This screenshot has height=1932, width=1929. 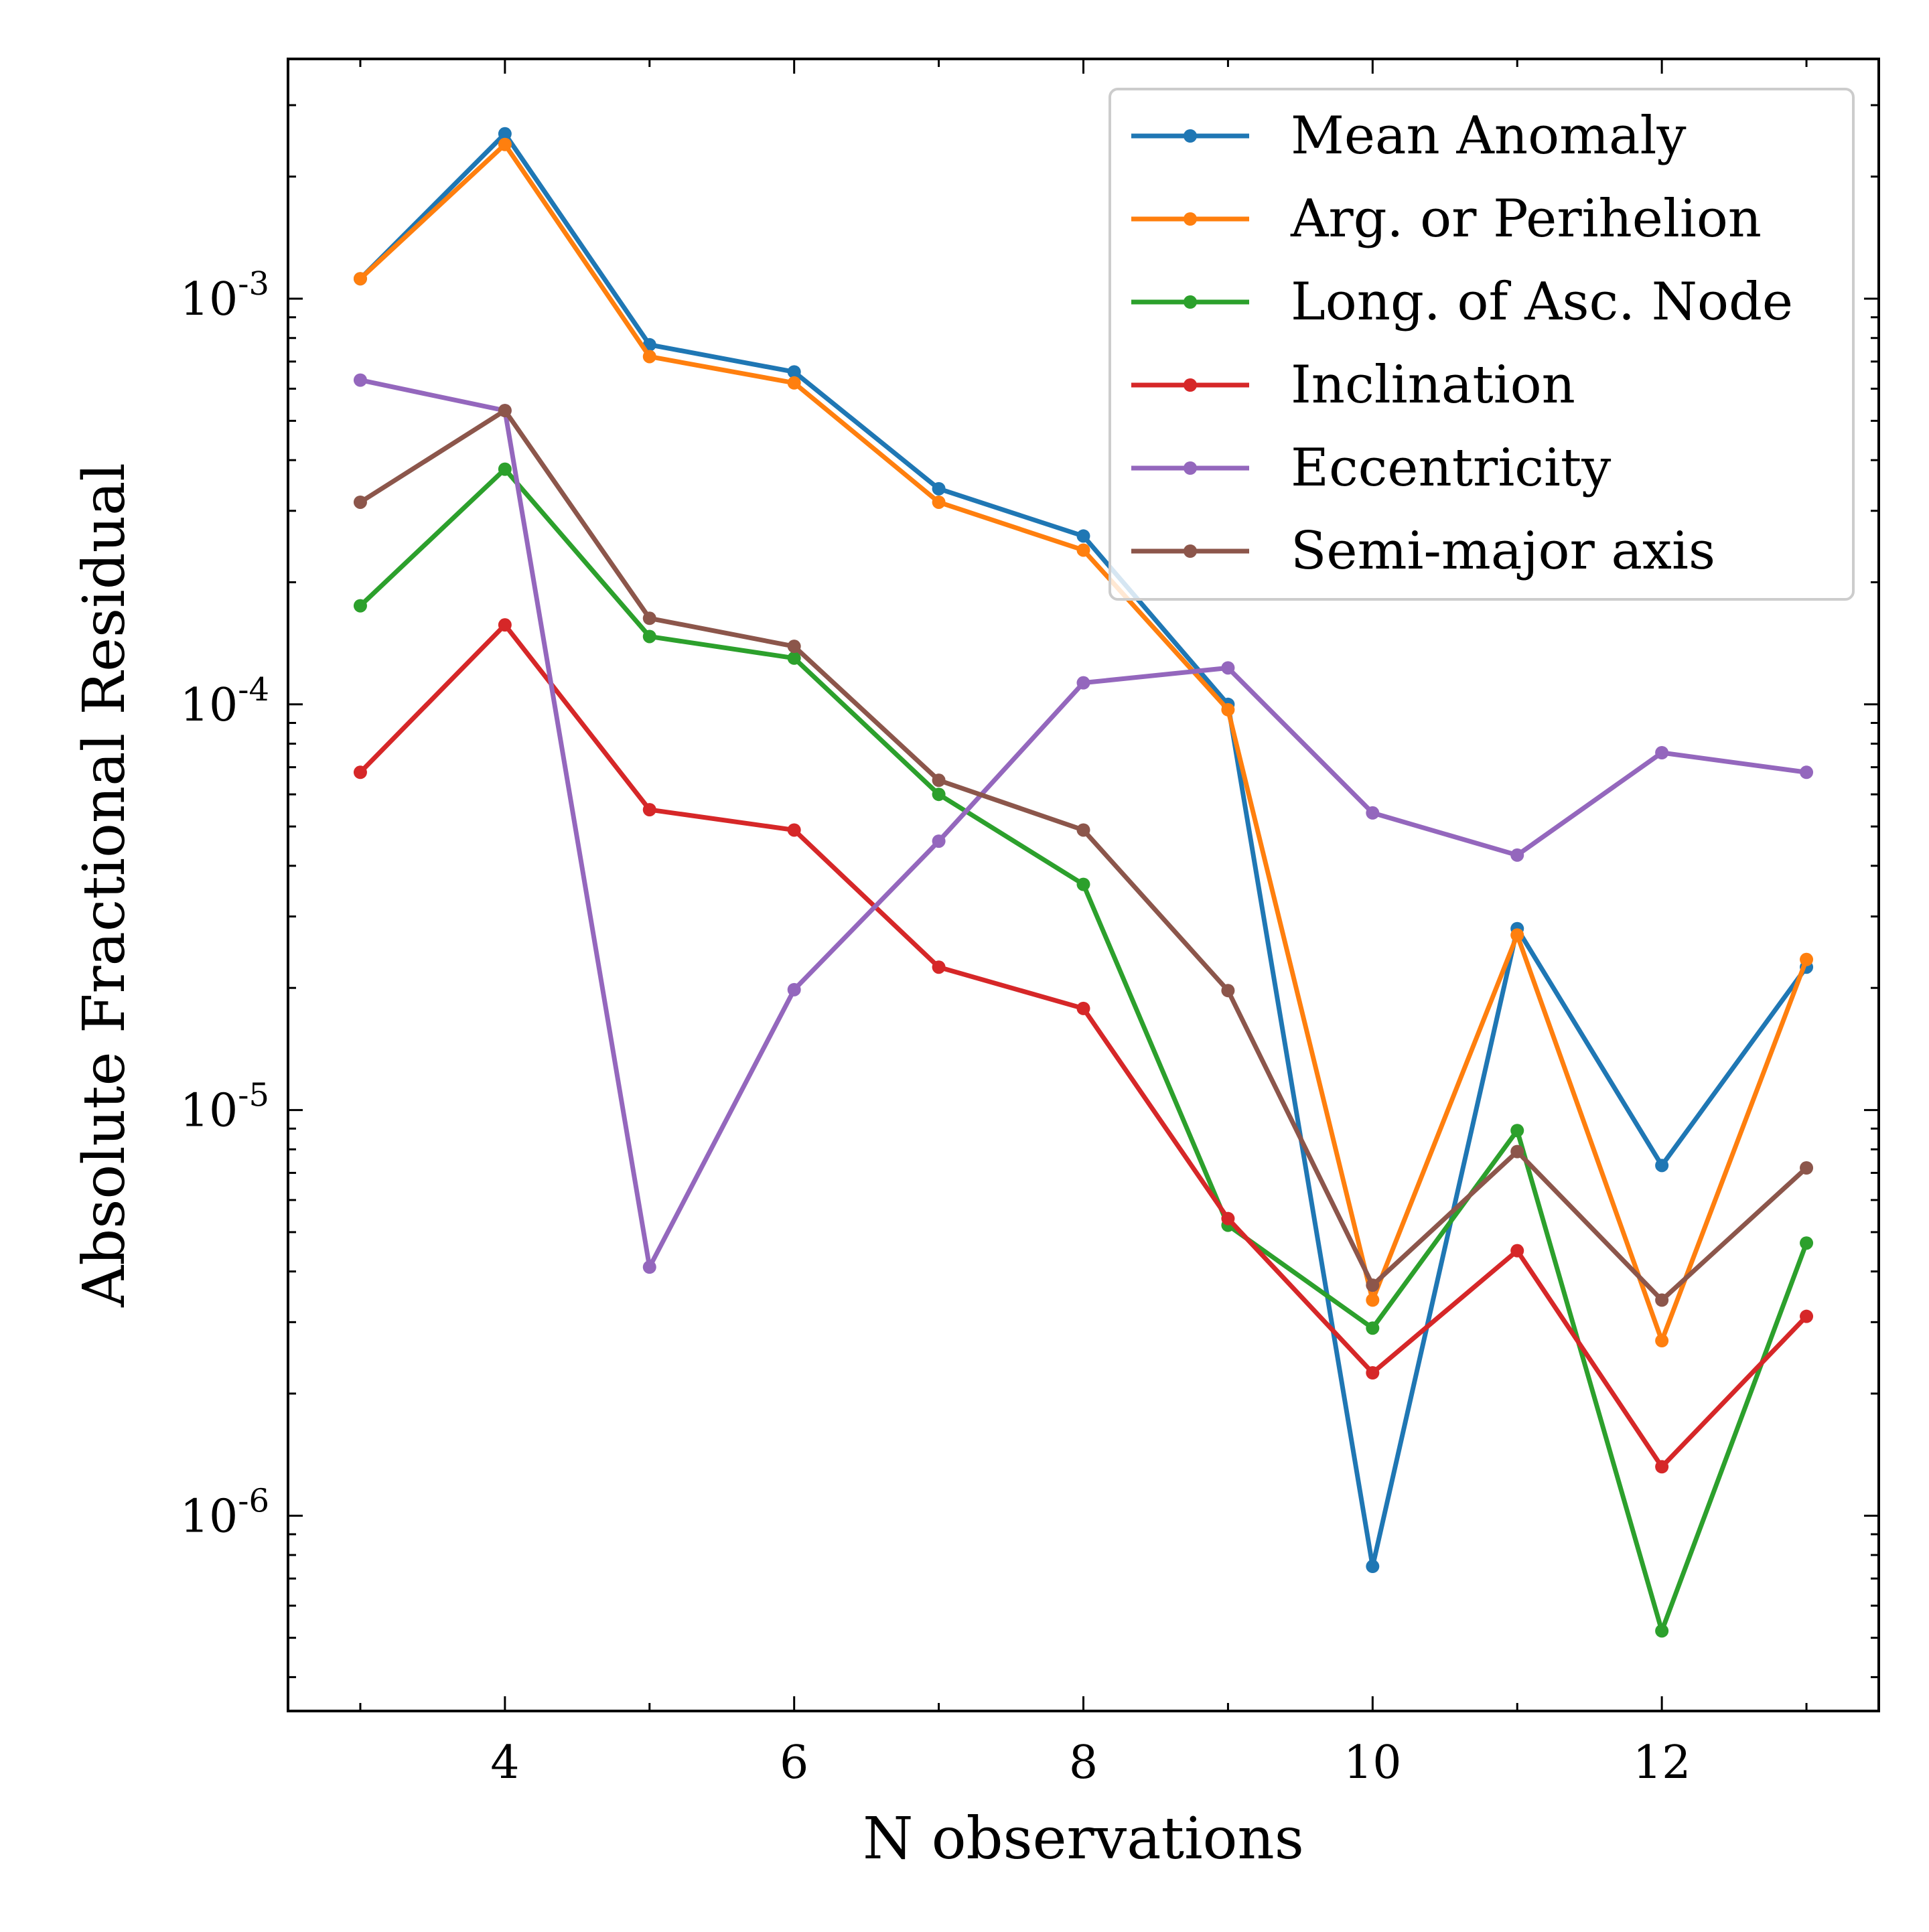 I want to click on y-tick-labels: 10⁻³ 10⁻⁴ 10⁻⁵ 10⁻⁶, so click(x=224, y=904).